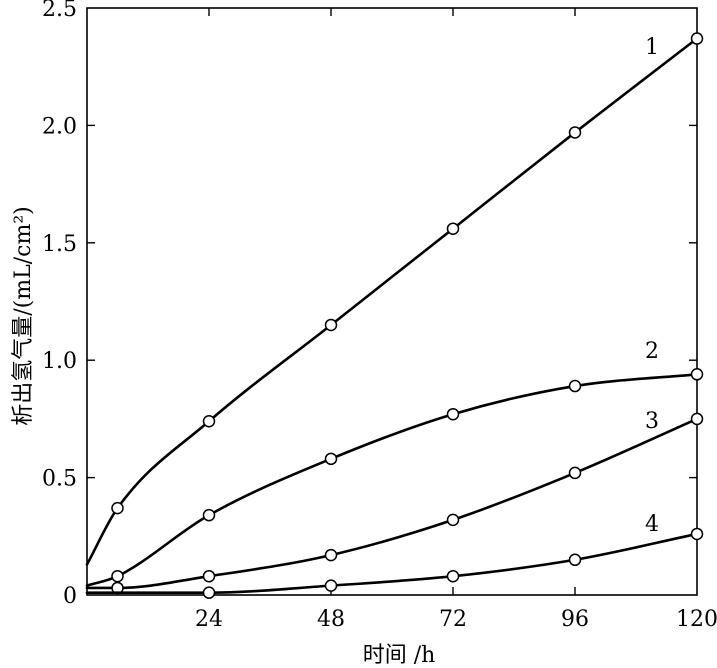  I want to click on series-4: 4, so click(394, 555).